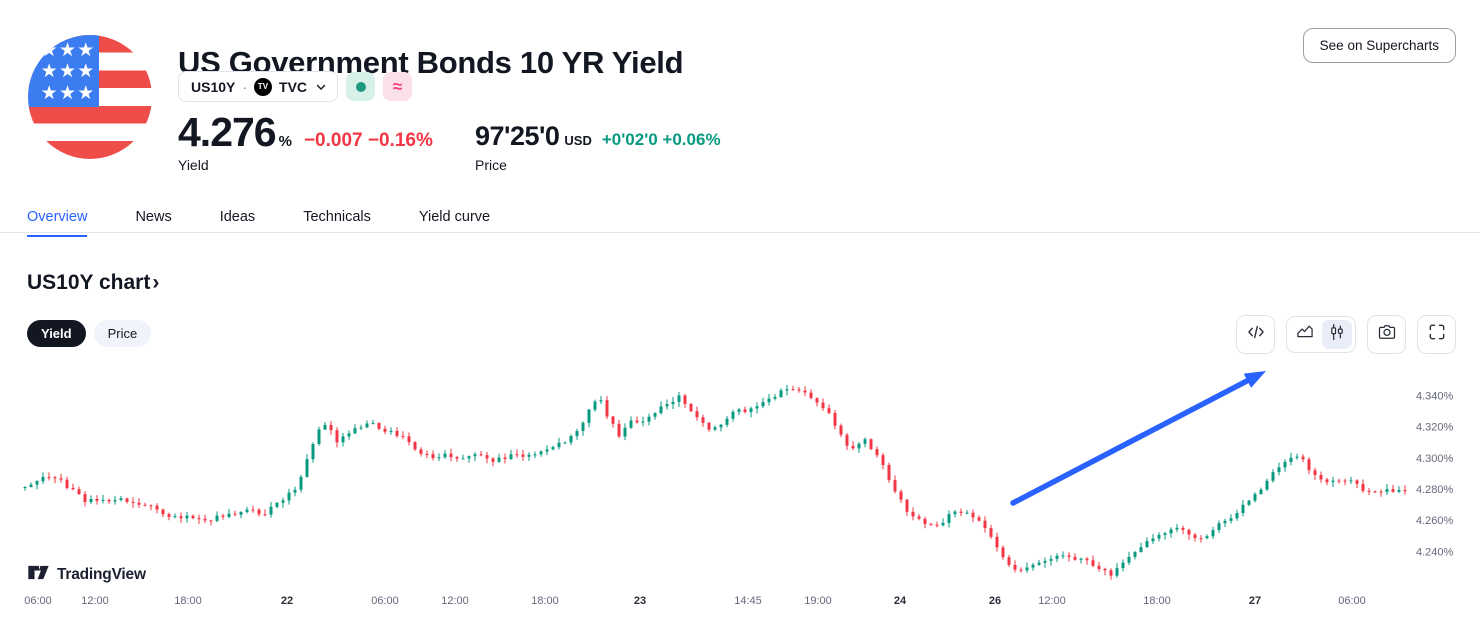 The image size is (1480, 623). What do you see at coordinates (1321, 334) in the screenshot?
I see `chart-type-switch` at bounding box center [1321, 334].